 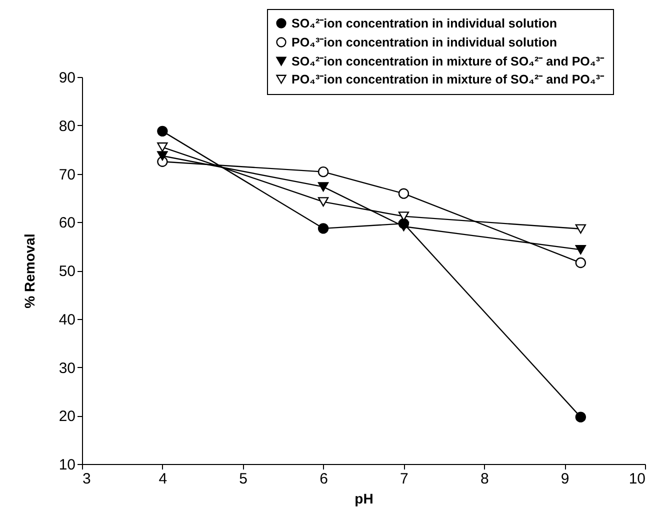 What do you see at coordinates (67, 223) in the screenshot?
I see `y-tick-label: 60` at bounding box center [67, 223].